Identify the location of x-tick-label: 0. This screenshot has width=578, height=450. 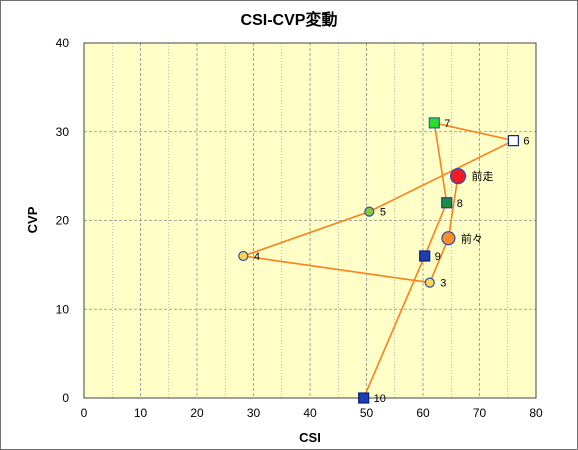
(84, 413).